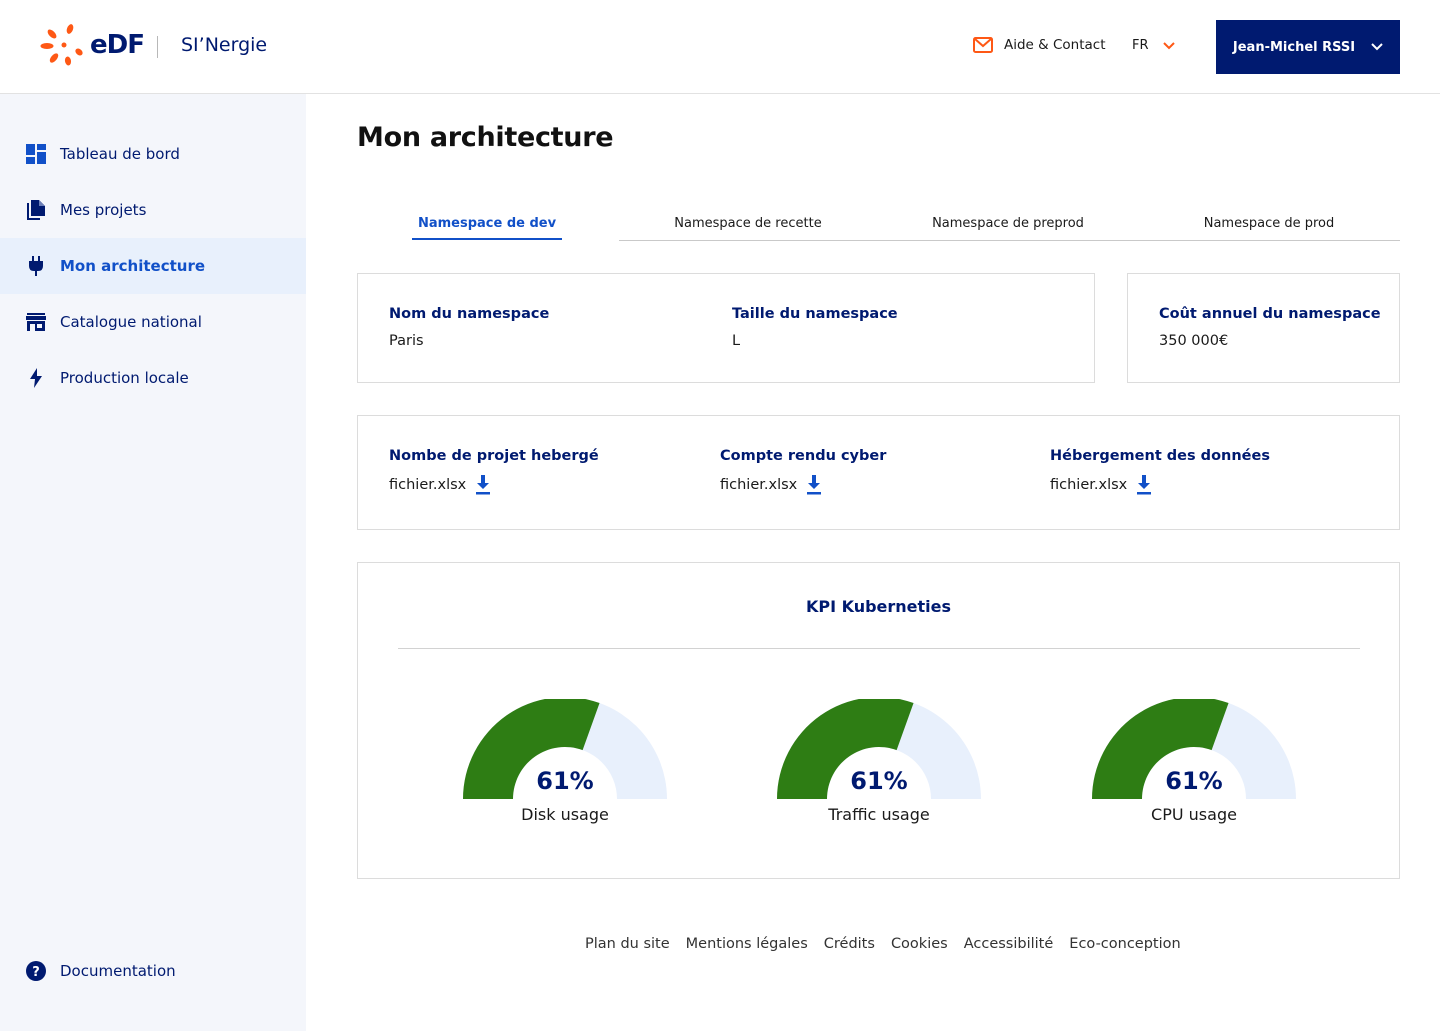 This screenshot has height=1031, width=1440. I want to click on footer-link-credits: Crédits, so click(849, 944).